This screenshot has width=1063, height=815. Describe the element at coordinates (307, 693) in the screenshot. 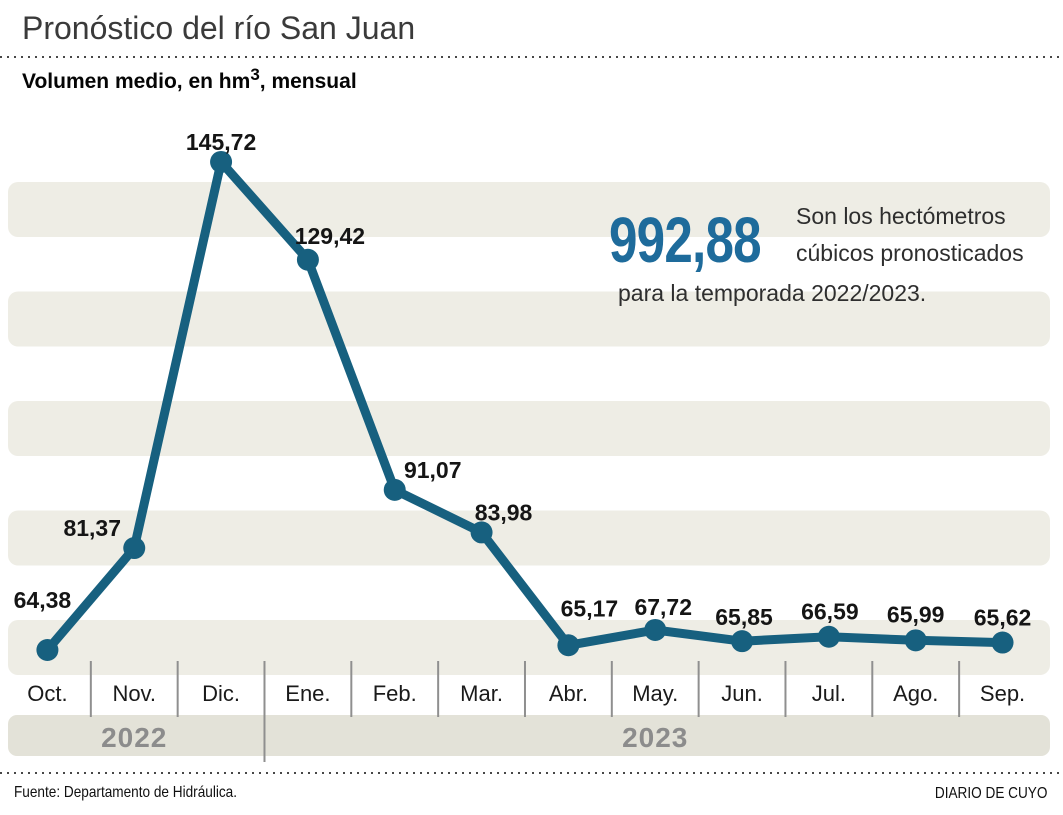

I see `month-label: Ene.` at that location.